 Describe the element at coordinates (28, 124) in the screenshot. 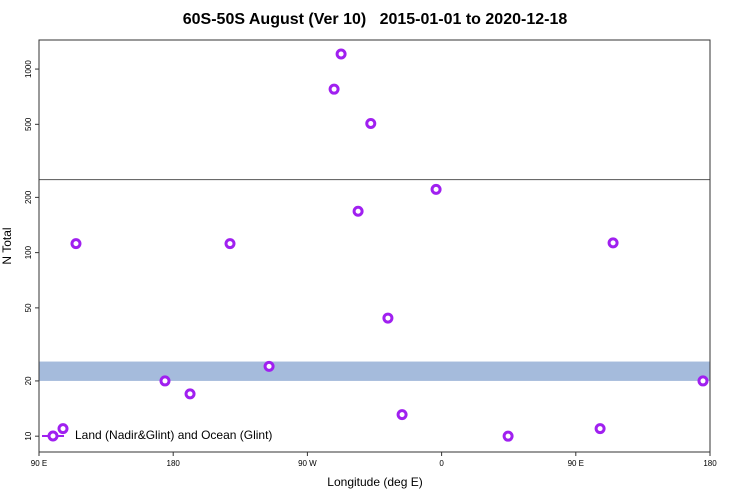

I see `y-tick-label: 500` at that location.